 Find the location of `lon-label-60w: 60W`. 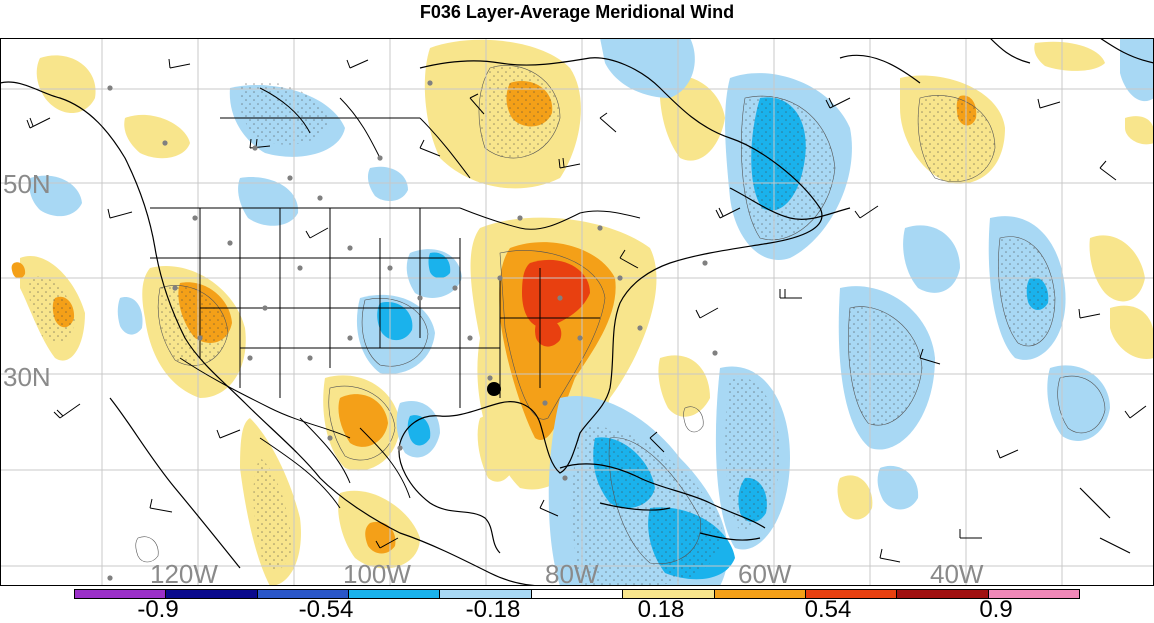

lon-label-60w: 60W is located at coordinates (765, 572).